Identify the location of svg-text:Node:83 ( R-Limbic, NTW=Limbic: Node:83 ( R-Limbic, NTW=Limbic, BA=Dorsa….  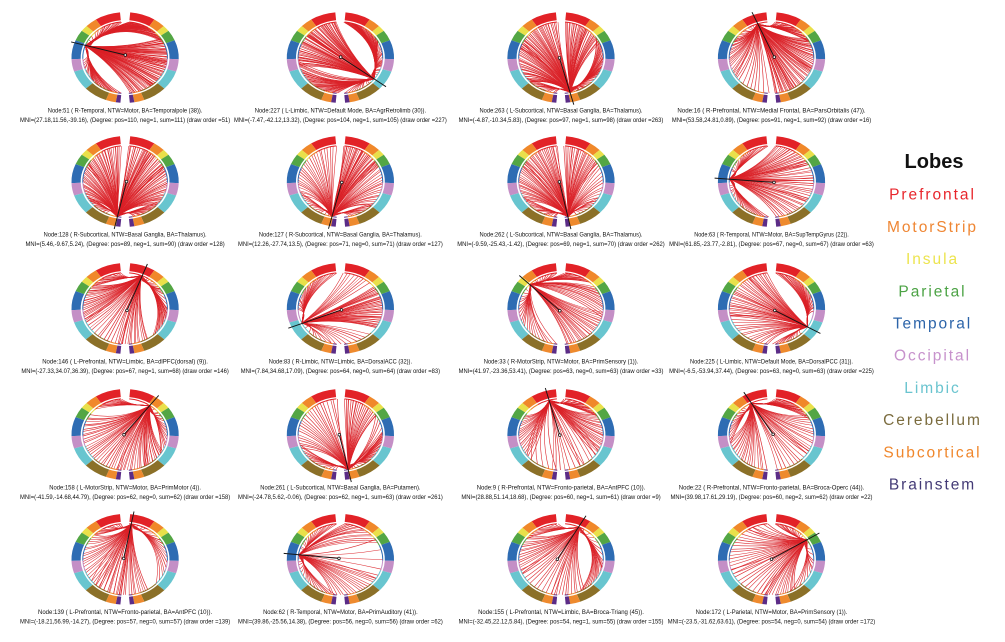
(341, 361).